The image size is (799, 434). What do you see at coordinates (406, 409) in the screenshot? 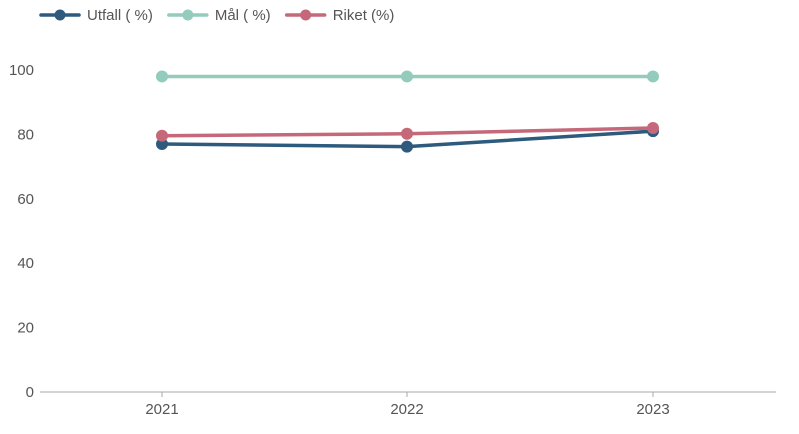
I see `x-tick-label: 2022` at bounding box center [406, 409].